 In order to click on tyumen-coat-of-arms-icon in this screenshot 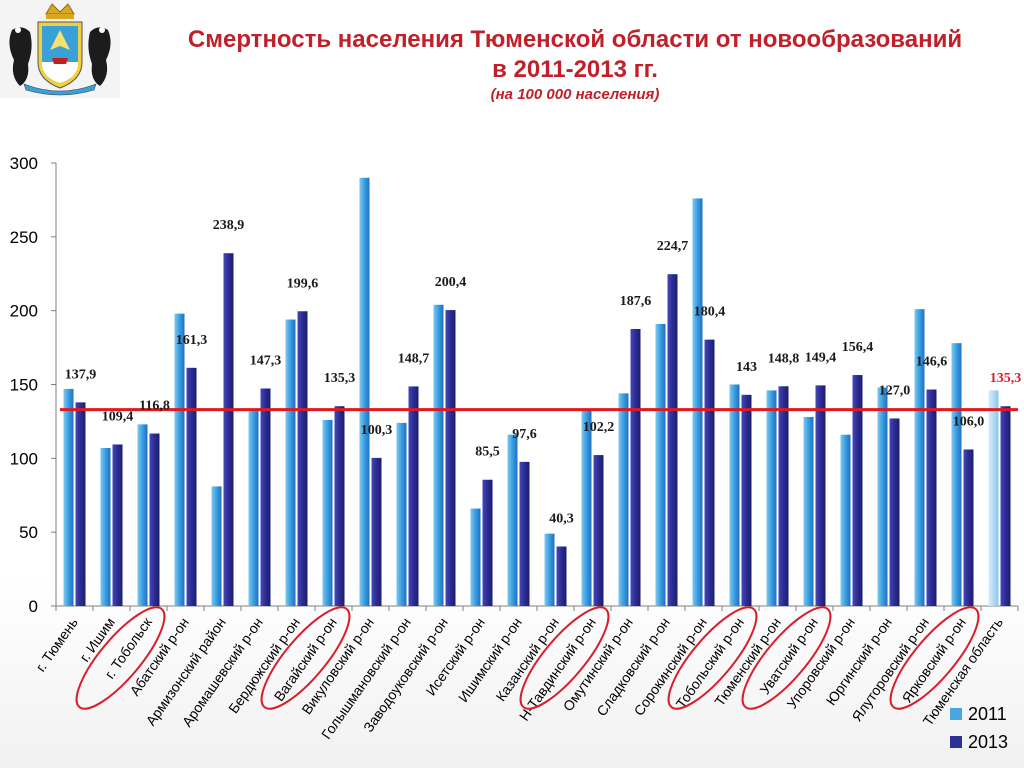, I will do `click(60, 49)`.